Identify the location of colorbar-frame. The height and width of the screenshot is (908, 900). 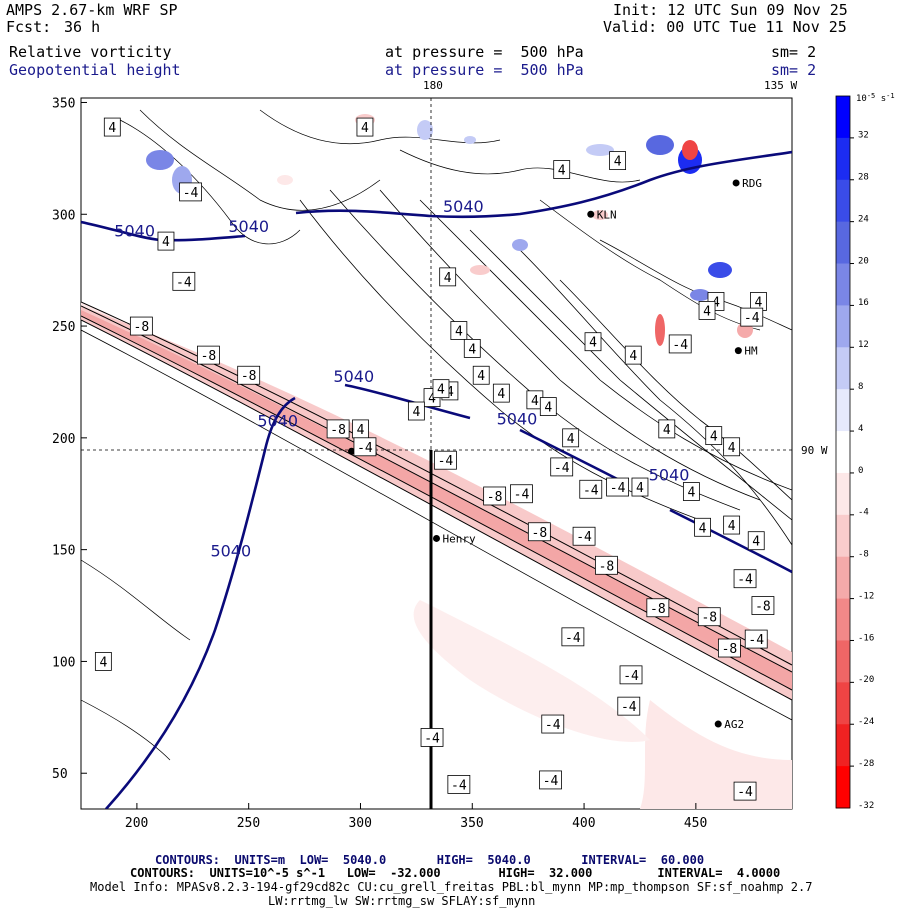
(843, 452).